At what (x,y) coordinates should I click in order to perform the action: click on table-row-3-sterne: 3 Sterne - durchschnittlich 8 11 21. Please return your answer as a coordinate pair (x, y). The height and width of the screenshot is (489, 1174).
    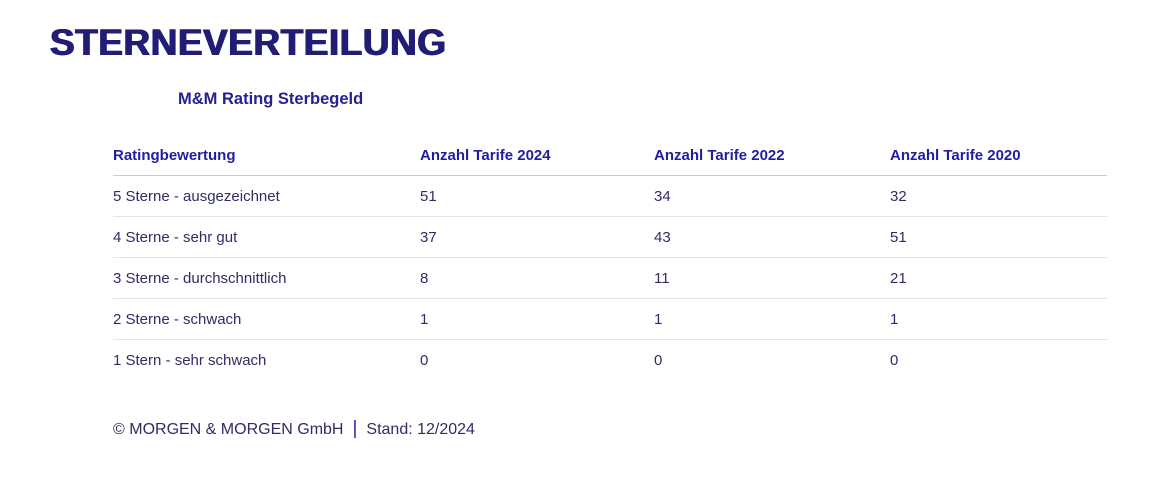
    Looking at the image, I should click on (610, 278).